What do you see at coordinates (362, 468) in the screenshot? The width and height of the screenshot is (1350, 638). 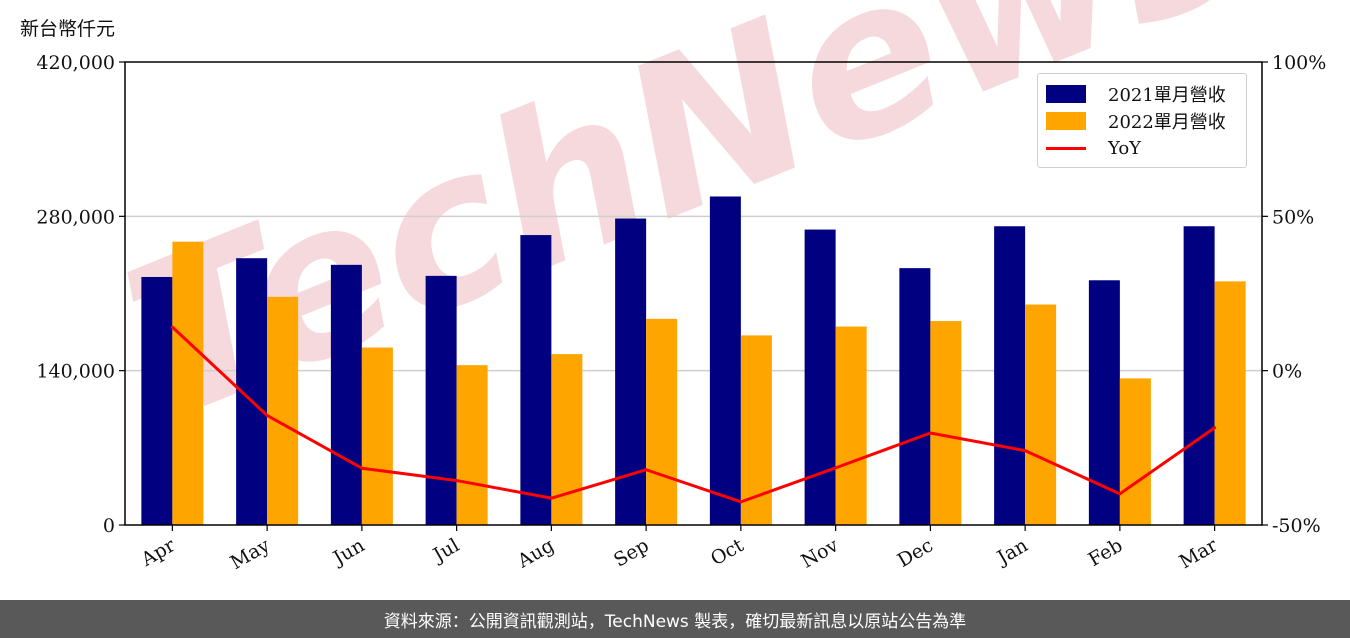 I see `yoy-point-jun` at bounding box center [362, 468].